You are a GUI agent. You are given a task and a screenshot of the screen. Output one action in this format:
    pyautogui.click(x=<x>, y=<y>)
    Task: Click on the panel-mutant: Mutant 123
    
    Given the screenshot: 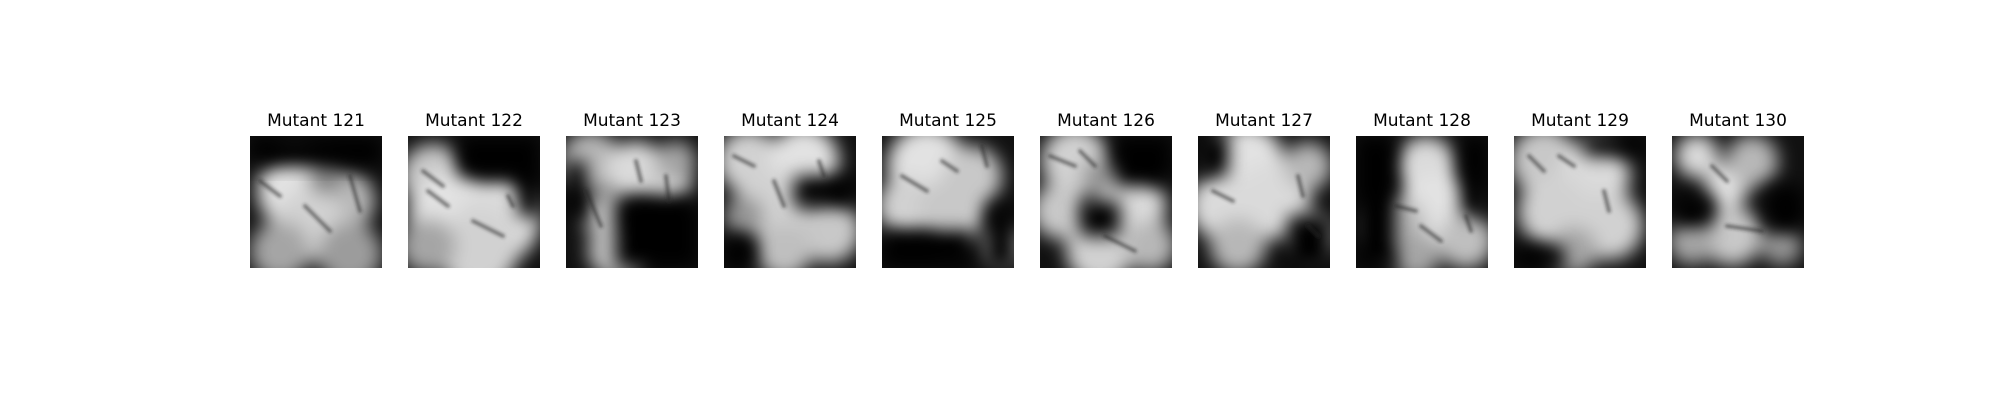 What is the action you would take?
    pyautogui.click(x=632, y=189)
    